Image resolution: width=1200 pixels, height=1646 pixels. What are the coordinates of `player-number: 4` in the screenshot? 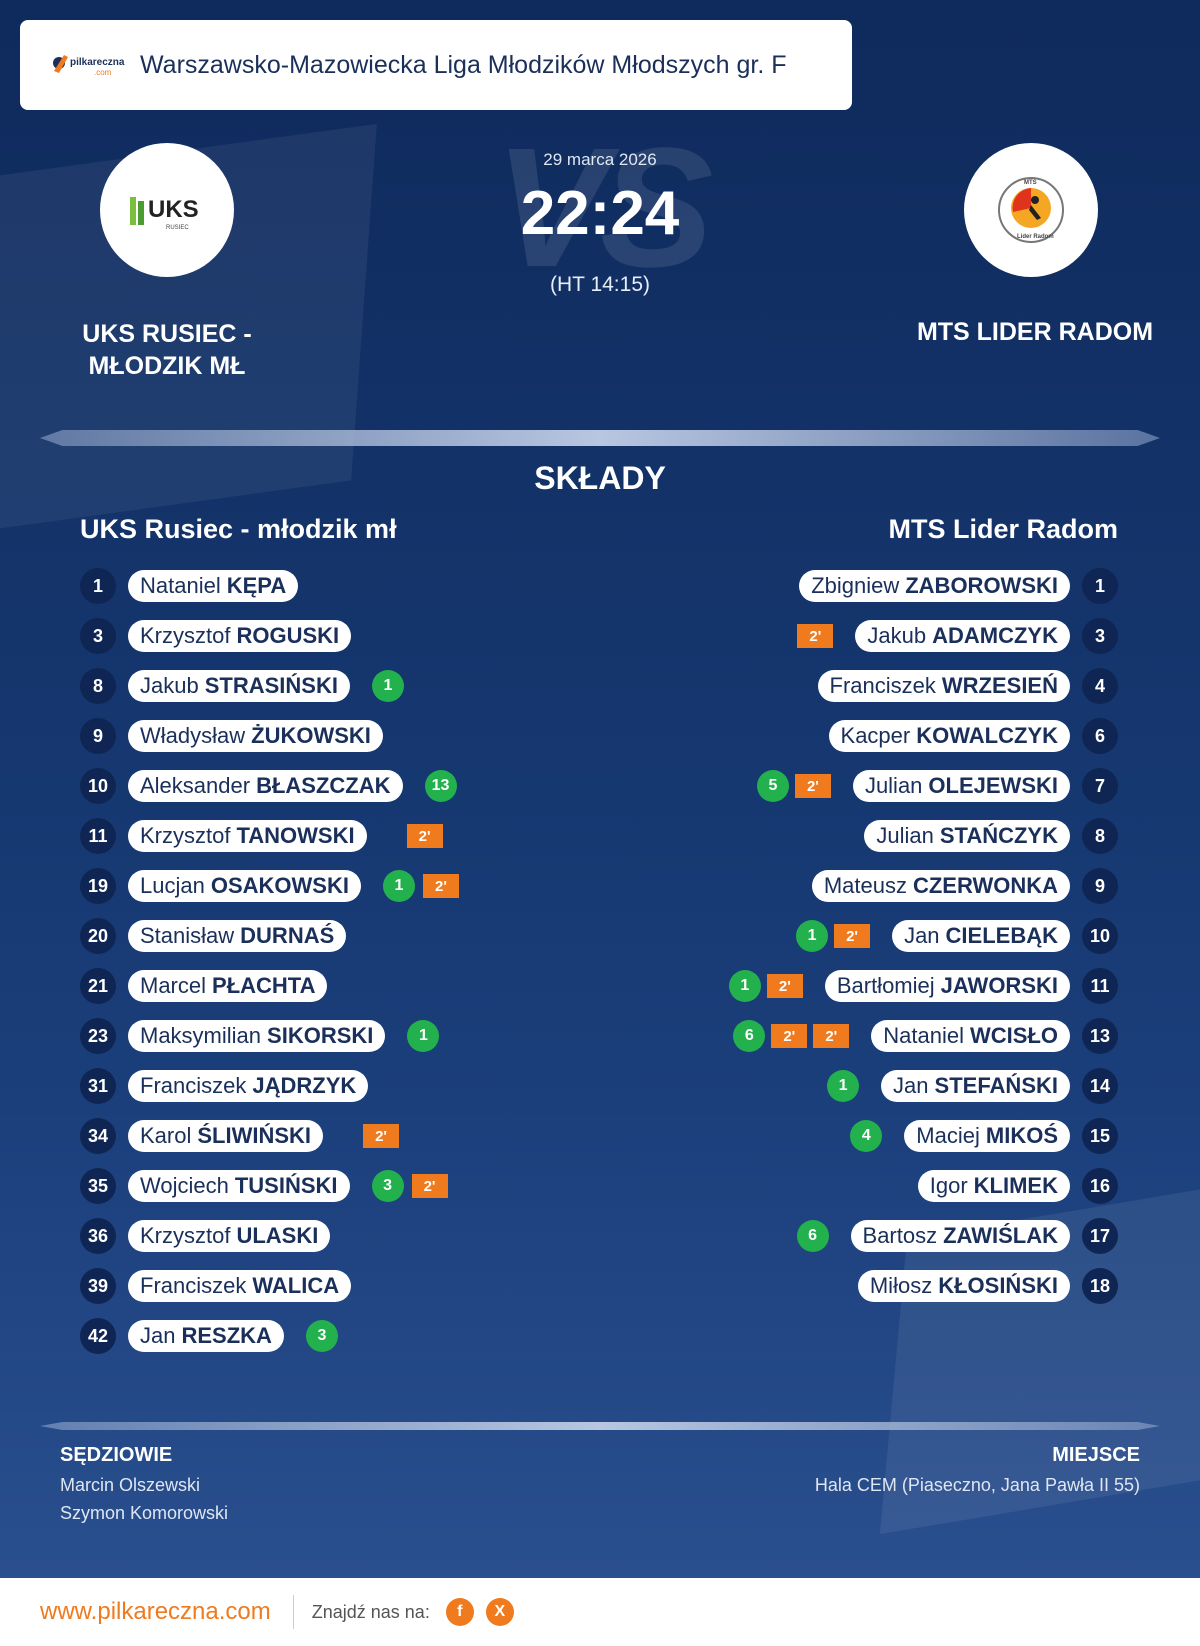 It's located at (1100, 686).